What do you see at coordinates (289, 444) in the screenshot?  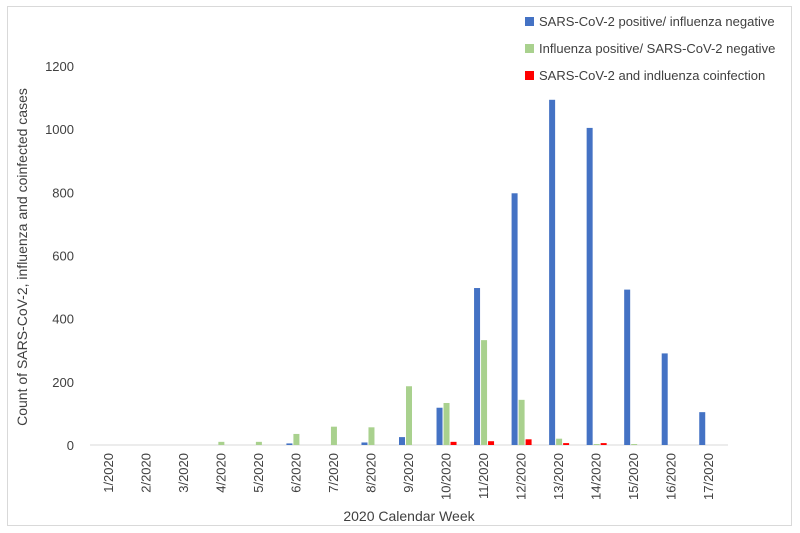 I see `bar-1-6-2020` at bounding box center [289, 444].